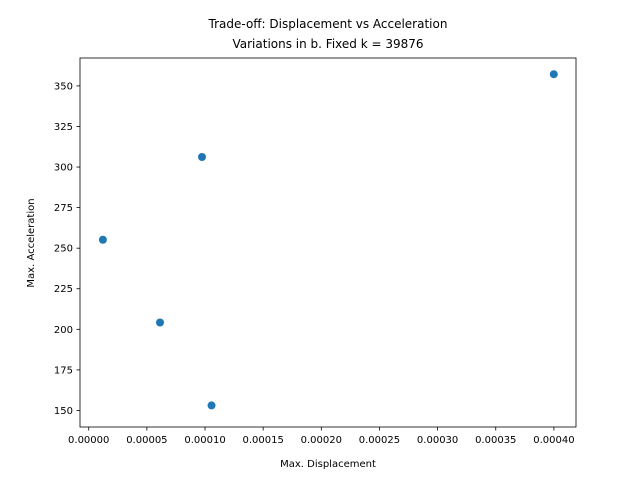 The width and height of the screenshot is (640, 480). Describe the element at coordinates (63, 208) in the screenshot. I see `y-tick-label: 275` at that location.